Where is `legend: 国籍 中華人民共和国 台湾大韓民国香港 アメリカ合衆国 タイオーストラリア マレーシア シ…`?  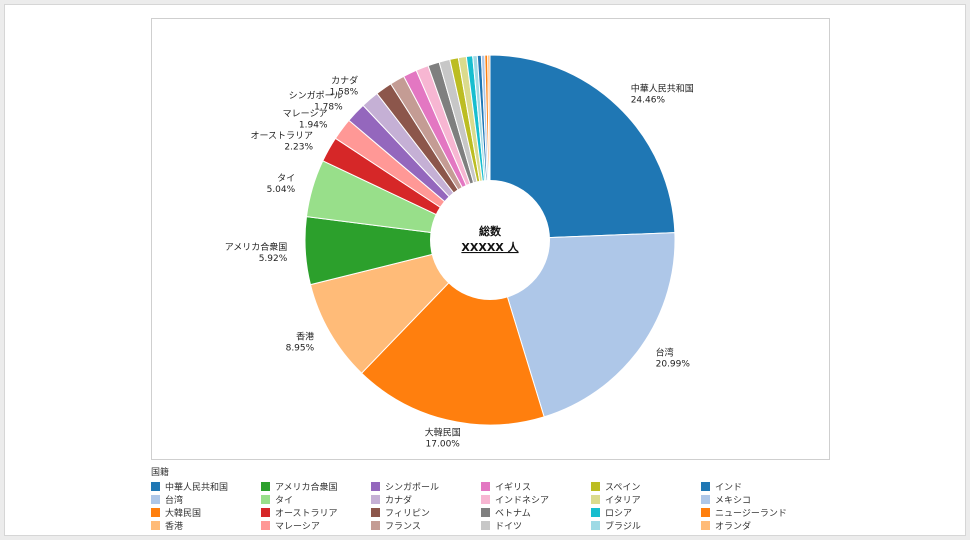 legend: 国籍 中華人民共和国 台湾大韓民国香港 アメリカ合衆国 タイオーストラリア マレーシア シ… is located at coordinates (501, 499).